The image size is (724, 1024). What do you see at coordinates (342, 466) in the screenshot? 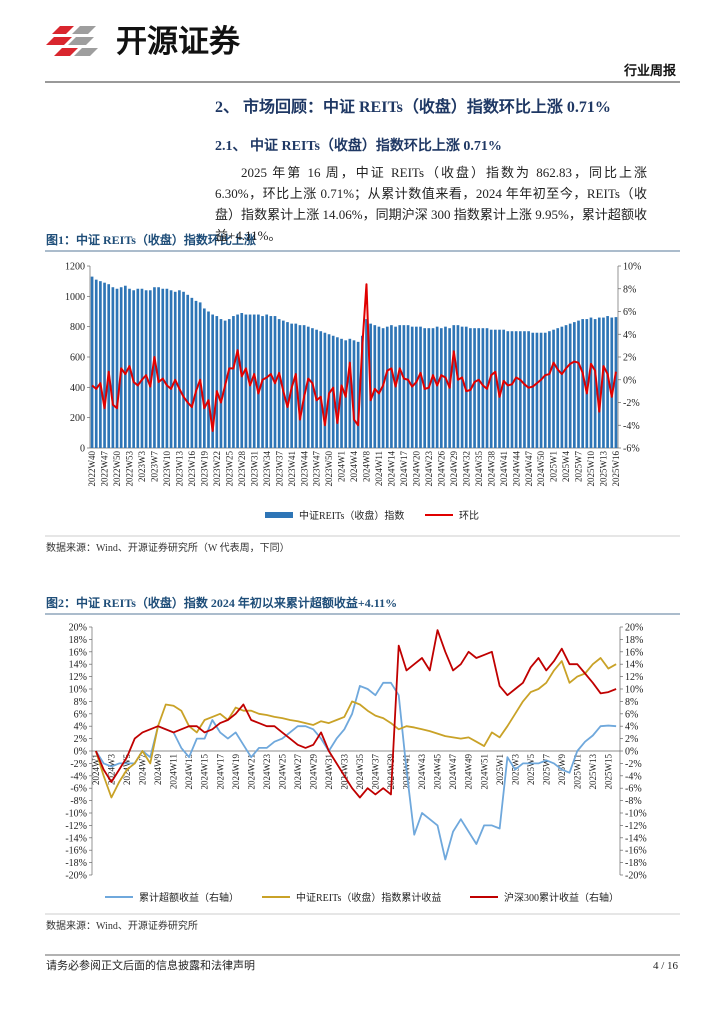
I see `x-tick-label: 2024W1` at bounding box center [342, 466].